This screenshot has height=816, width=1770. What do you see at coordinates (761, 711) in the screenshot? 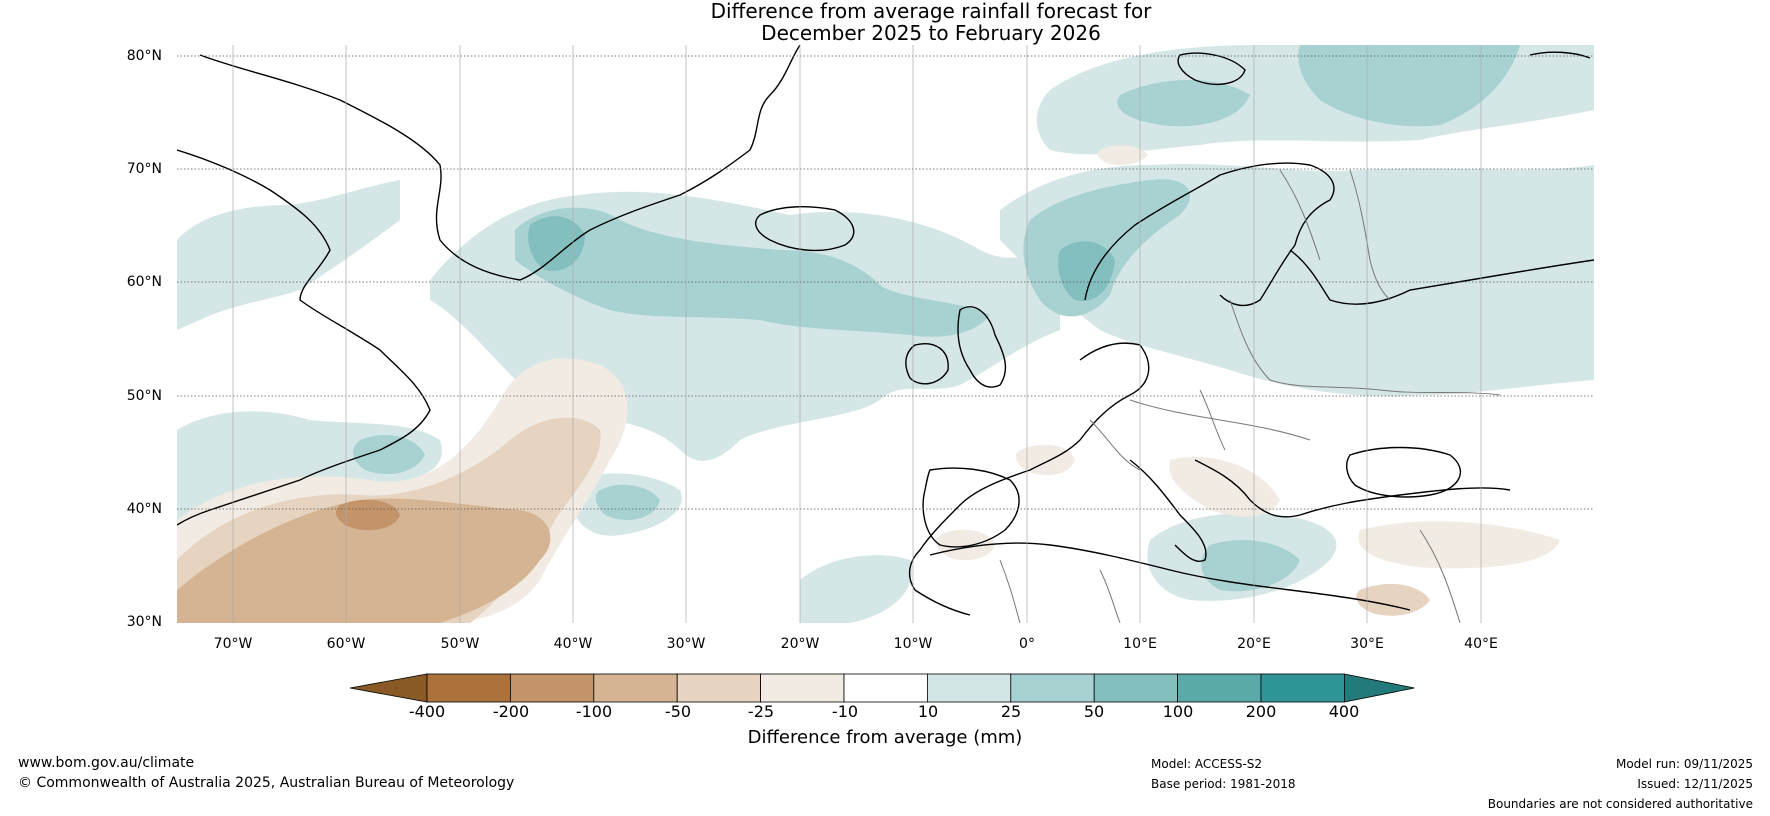
I see `cb-tick-m25: -25` at bounding box center [761, 711].